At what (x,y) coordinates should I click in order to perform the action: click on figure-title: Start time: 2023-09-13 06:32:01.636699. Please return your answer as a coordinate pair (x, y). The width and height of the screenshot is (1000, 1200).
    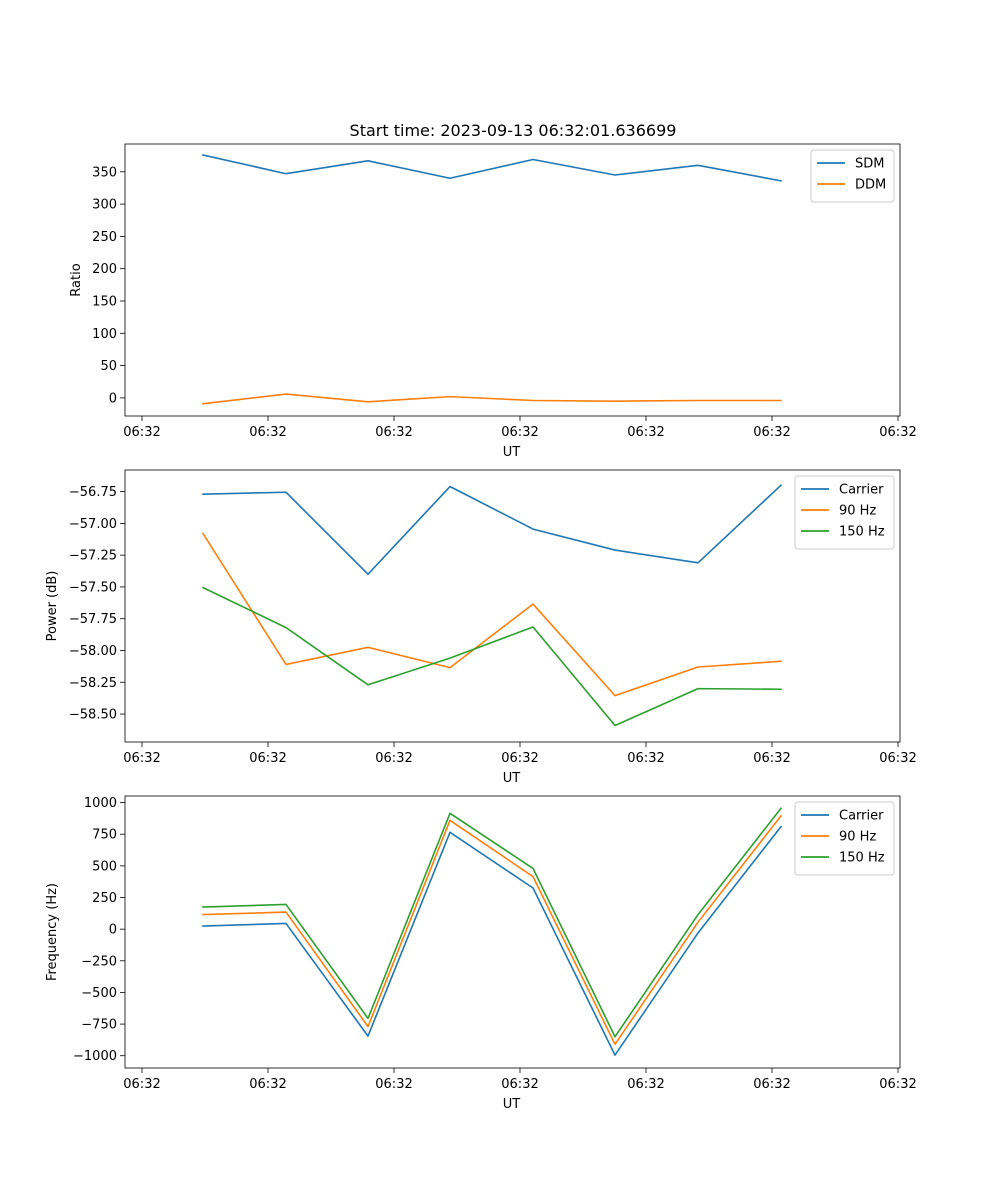
    Looking at the image, I should click on (513, 130).